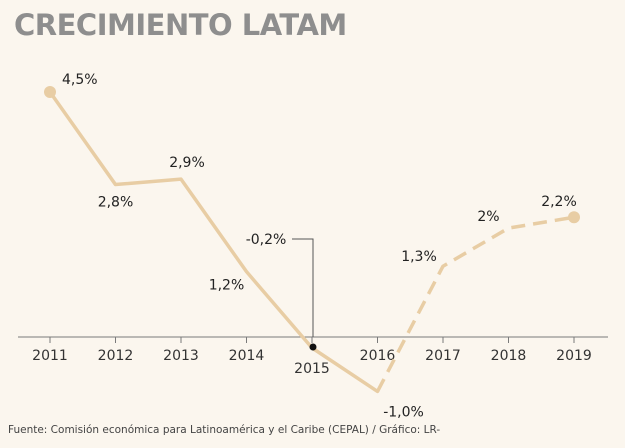 This screenshot has width=625, height=448. Describe the element at coordinates (475, 304) in the screenshot. I see `series-line-projected` at that location.